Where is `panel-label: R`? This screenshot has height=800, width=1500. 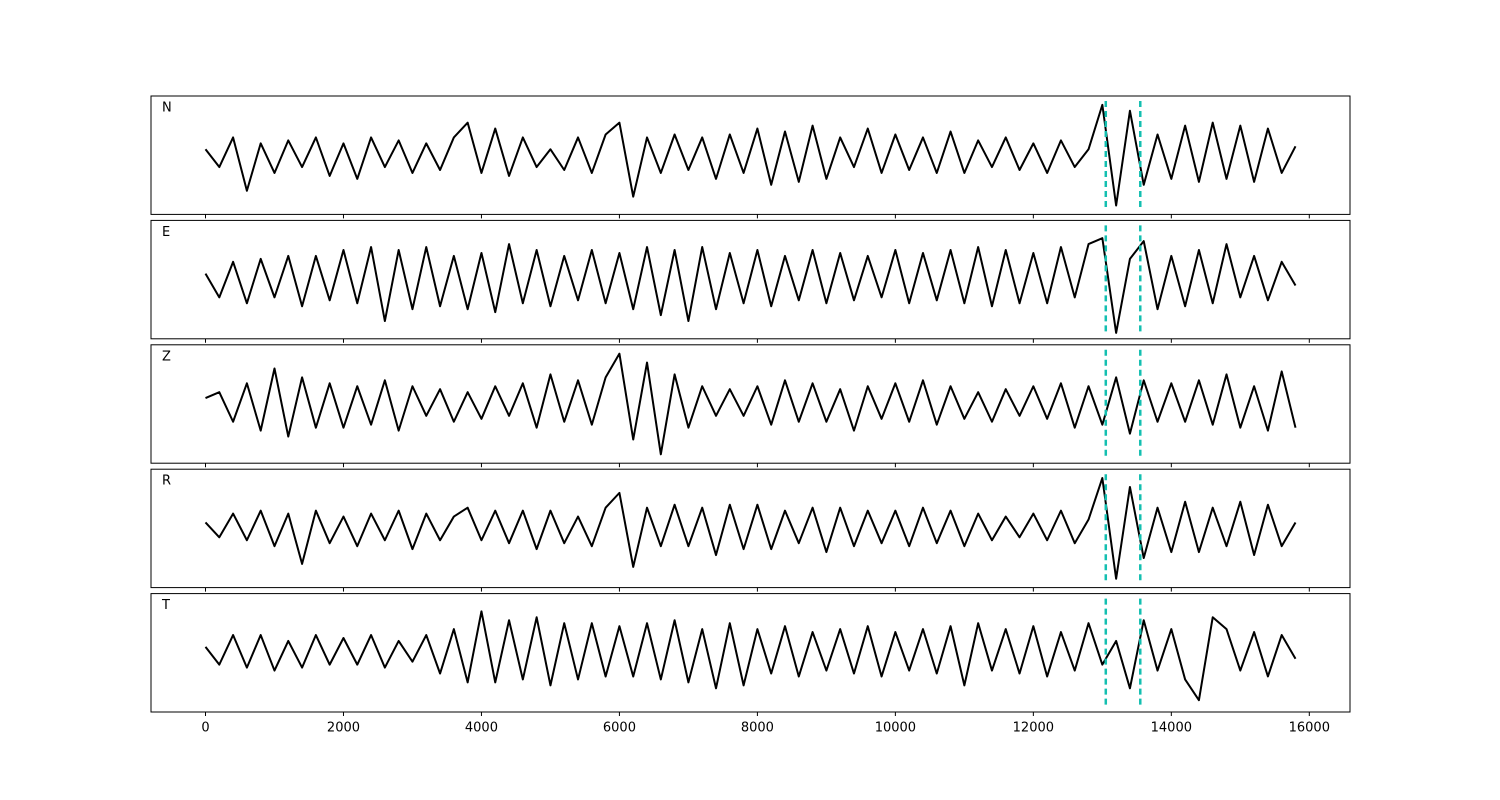 panel-label: R is located at coordinates (166, 481).